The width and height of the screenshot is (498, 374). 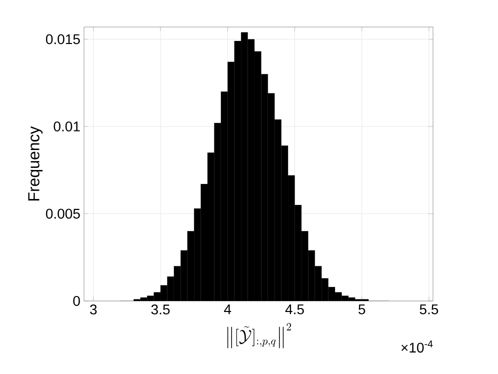 I want to click on y-axis-title: Frequency, so click(x=35, y=163).